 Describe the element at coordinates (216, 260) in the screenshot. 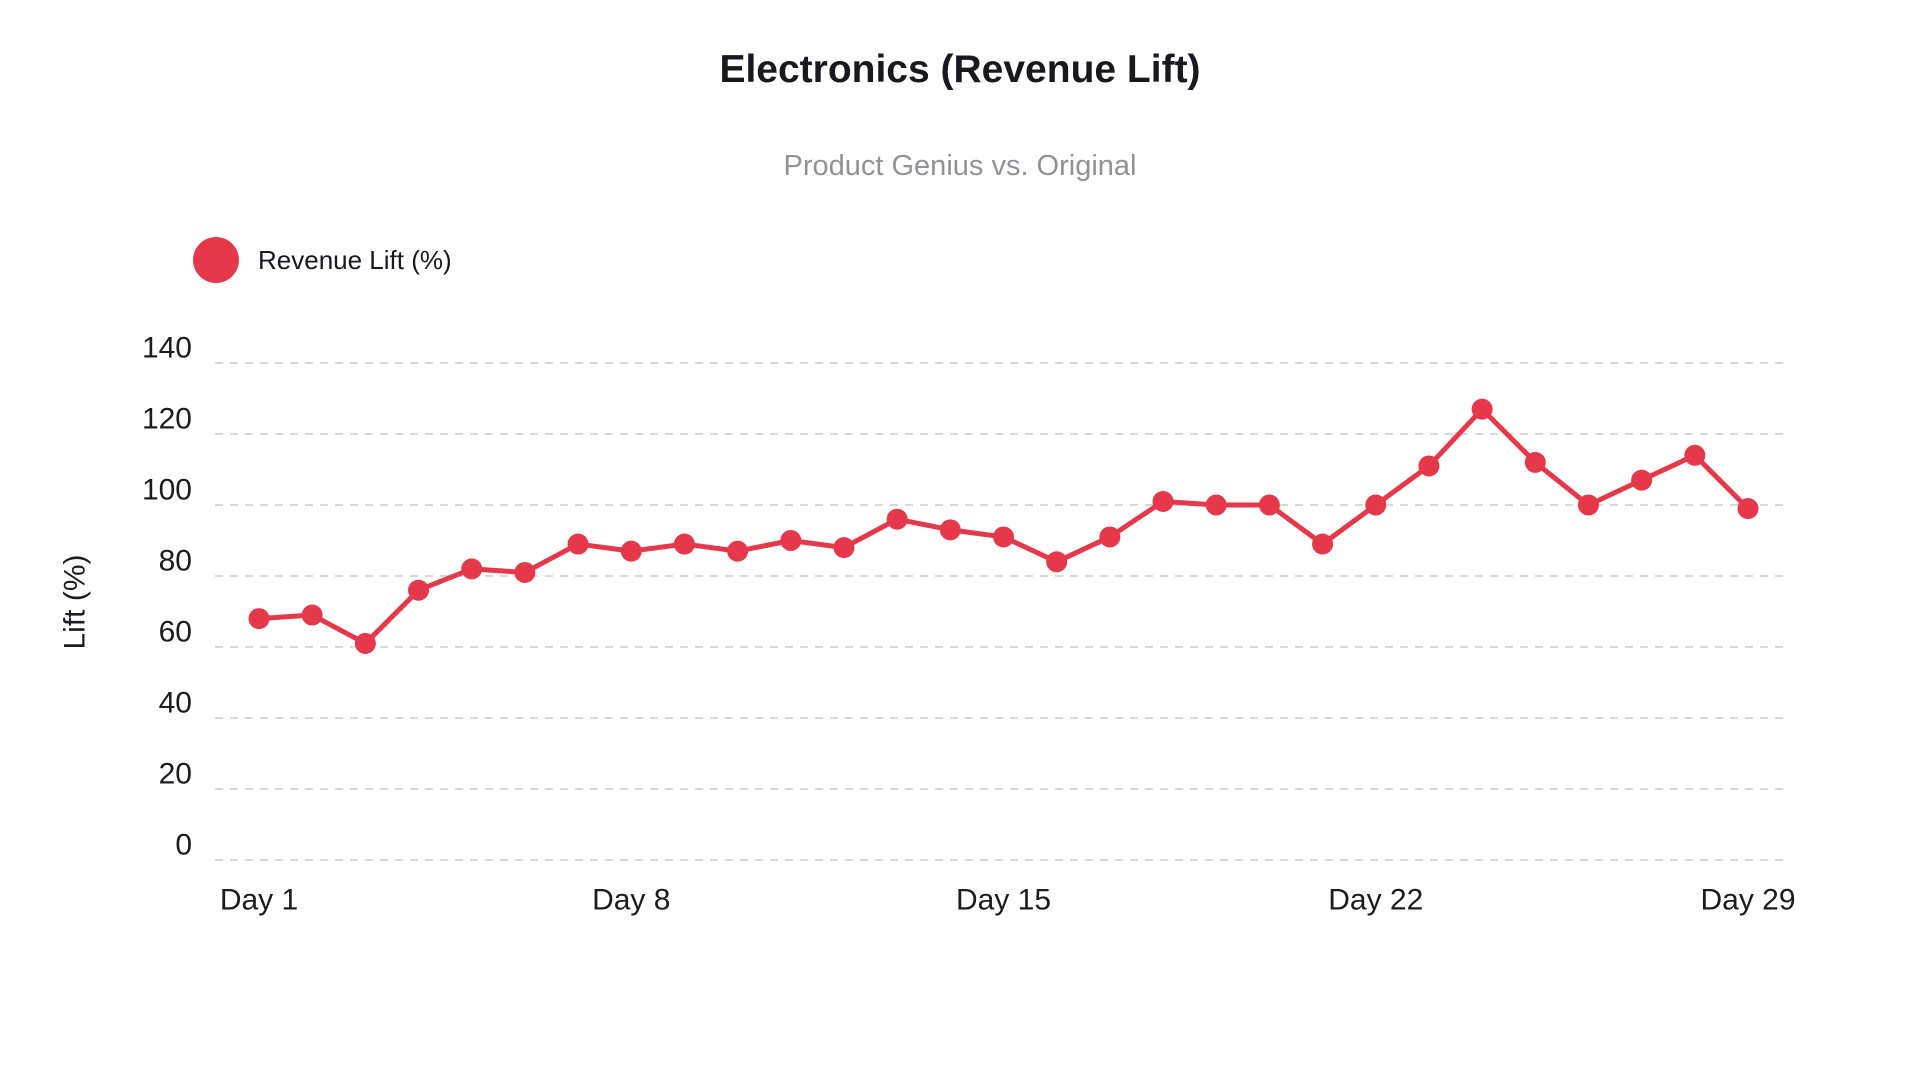

I see `legend-marker-icon` at that location.